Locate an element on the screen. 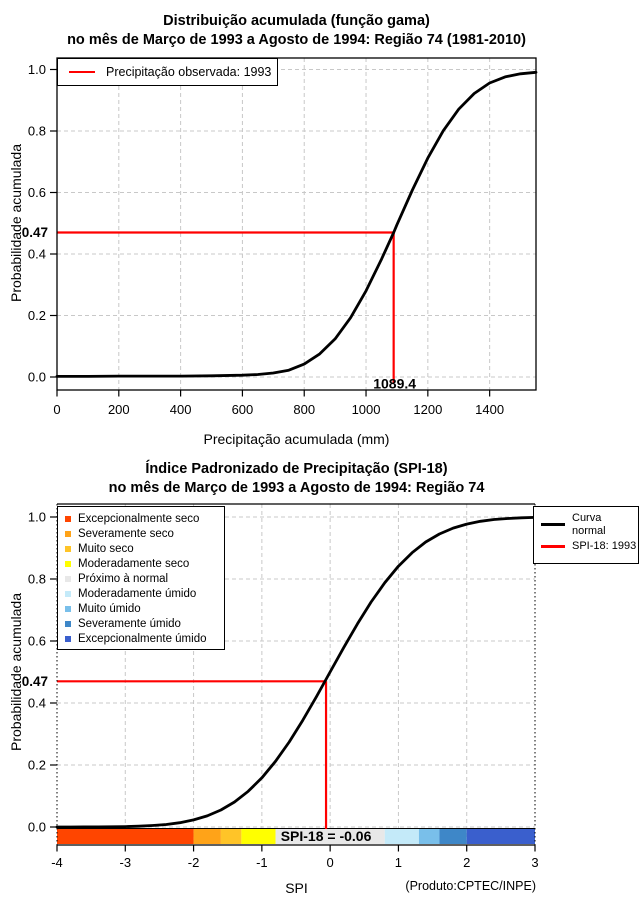 Image resolution: width=640 pixels, height=900 pixels. producer-credit: (Produto:CPTEC/INPE) is located at coordinates (470, 886).